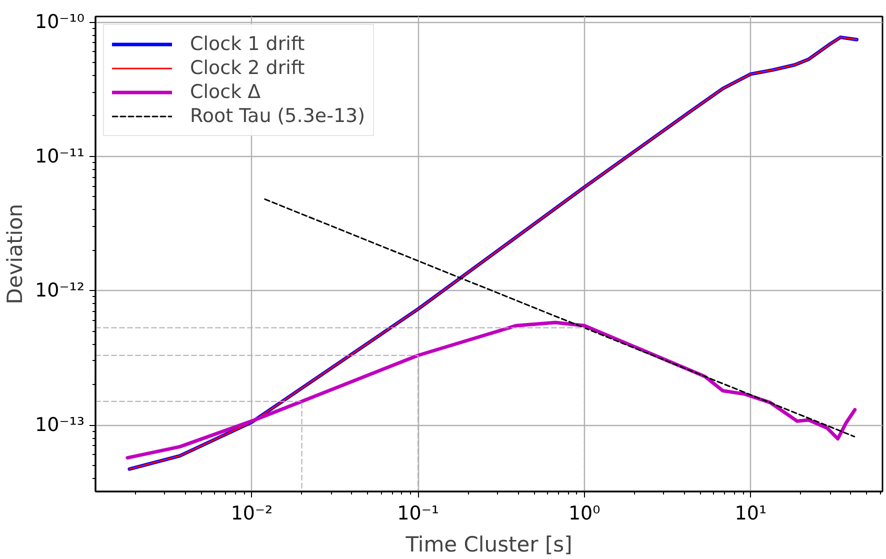  What do you see at coordinates (15, 254) in the screenshot?
I see `y-axis-title: Deviation` at bounding box center [15, 254].